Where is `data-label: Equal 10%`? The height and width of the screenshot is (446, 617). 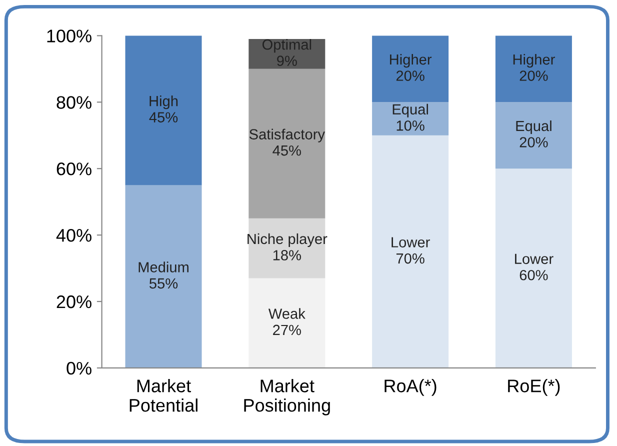 data-label: Equal 10% is located at coordinates (410, 117).